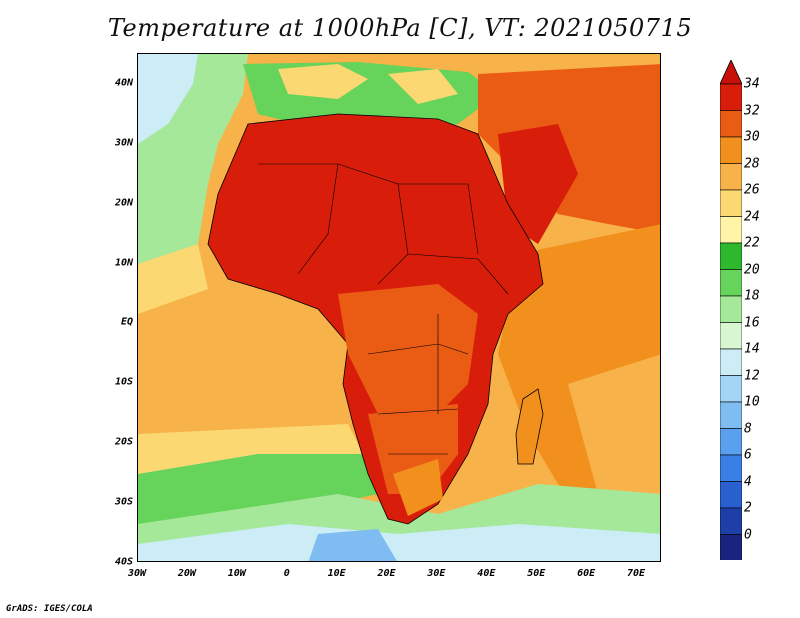 Image resolution: width=800 pixels, height=618 pixels. Describe the element at coordinates (408, 349) in the screenshot. I see `central-africa-region` at that location.